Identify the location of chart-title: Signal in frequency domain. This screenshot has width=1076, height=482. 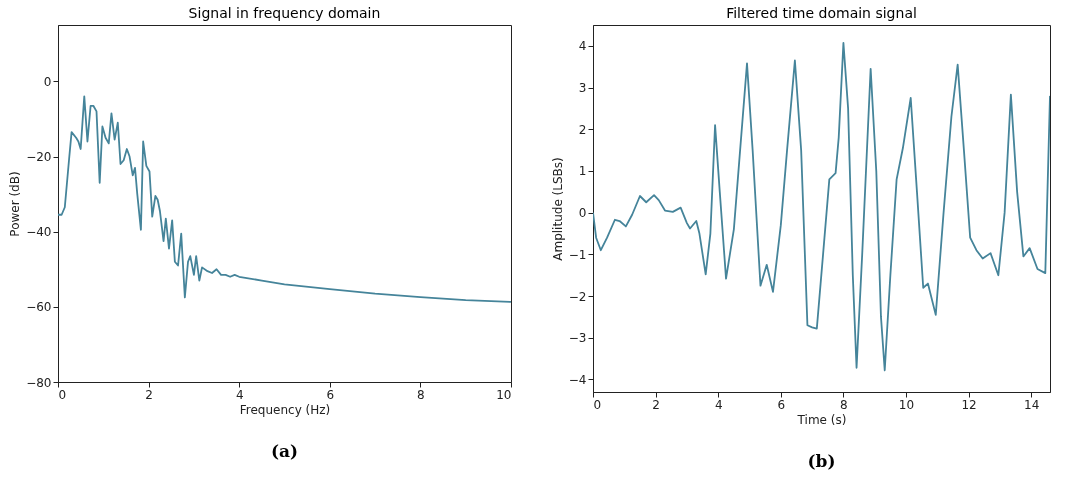
(284, 13).